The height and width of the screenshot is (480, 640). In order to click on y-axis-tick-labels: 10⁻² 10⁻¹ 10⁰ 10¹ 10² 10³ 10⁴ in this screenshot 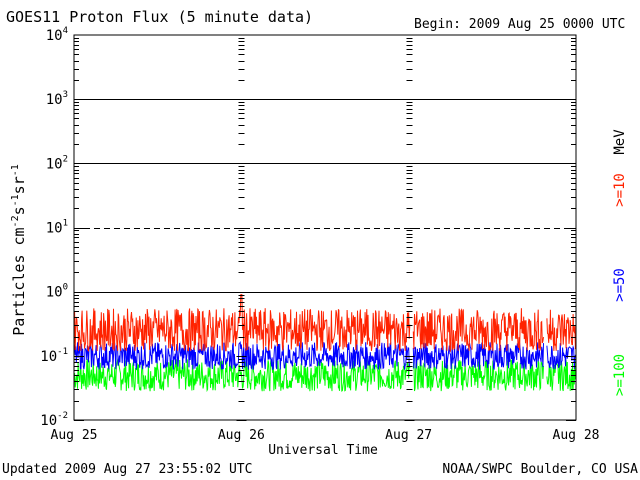, I will do `click(54, 227)`.